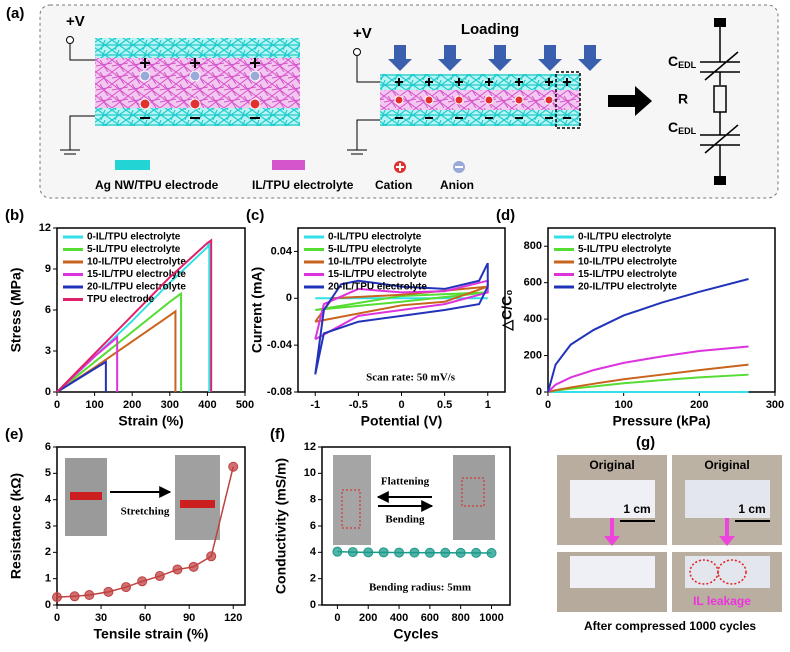  I want to click on x-tick-label: 0.5, so click(444, 405).